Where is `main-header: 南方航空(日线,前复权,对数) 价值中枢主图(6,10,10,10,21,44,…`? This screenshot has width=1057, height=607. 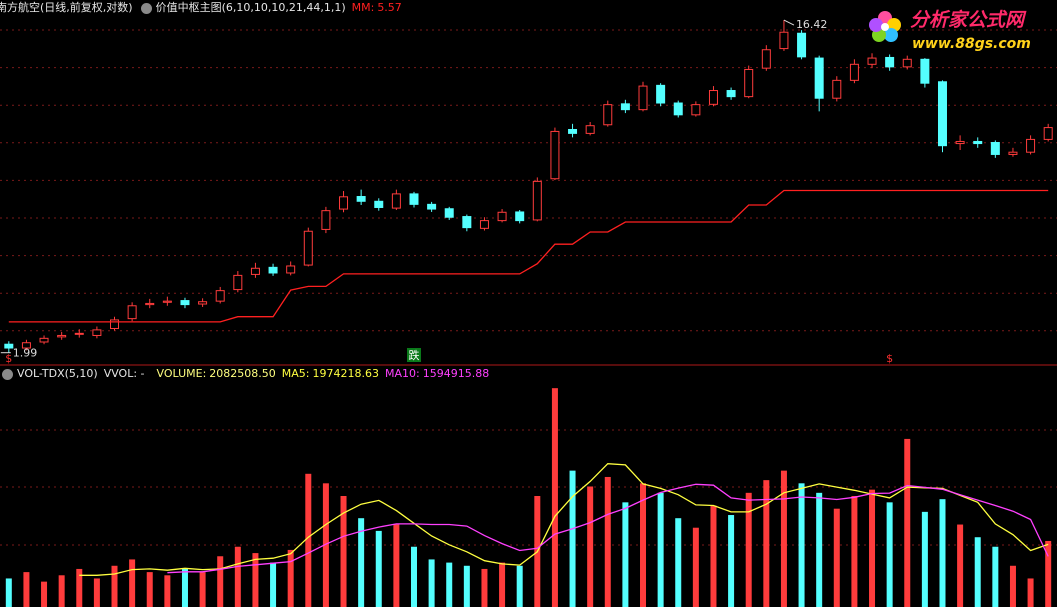 main-header: 南方航空(日线,前复权,对数) 价值中枢主图(6,10,10,10,21,44,… is located at coordinates (204, 8).